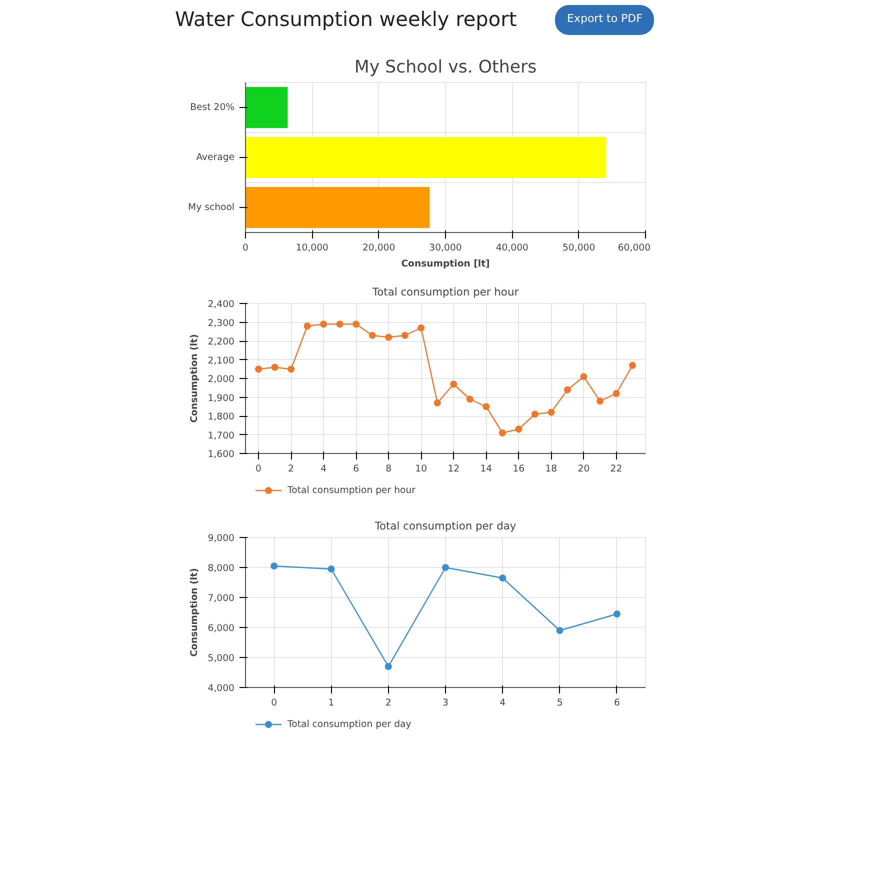 This screenshot has height=869, width=872. I want to click on y-tick-label: 9,000, so click(221, 538).